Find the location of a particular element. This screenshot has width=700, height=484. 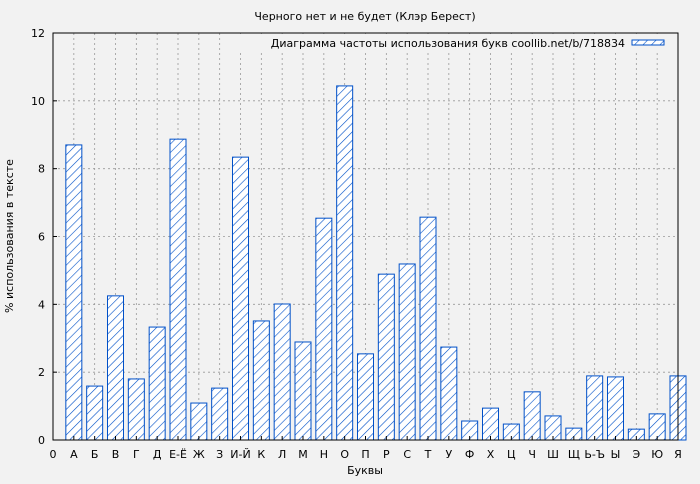

x-tick-label: Е-Ё is located at coordinates (178, 454).